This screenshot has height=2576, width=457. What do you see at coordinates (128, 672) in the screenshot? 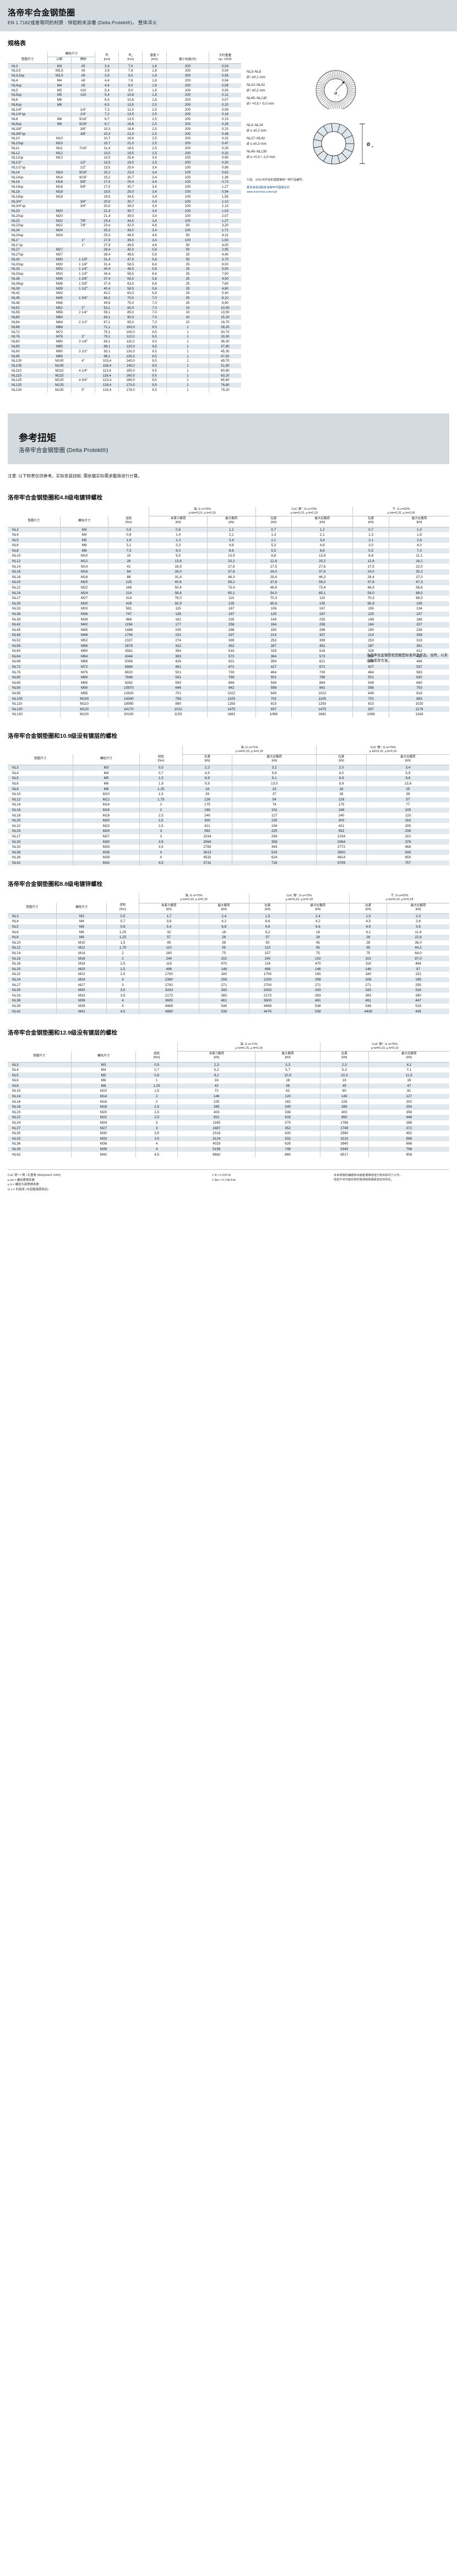
I see `torque-cell: 6820` at bounding box center [128, 672].